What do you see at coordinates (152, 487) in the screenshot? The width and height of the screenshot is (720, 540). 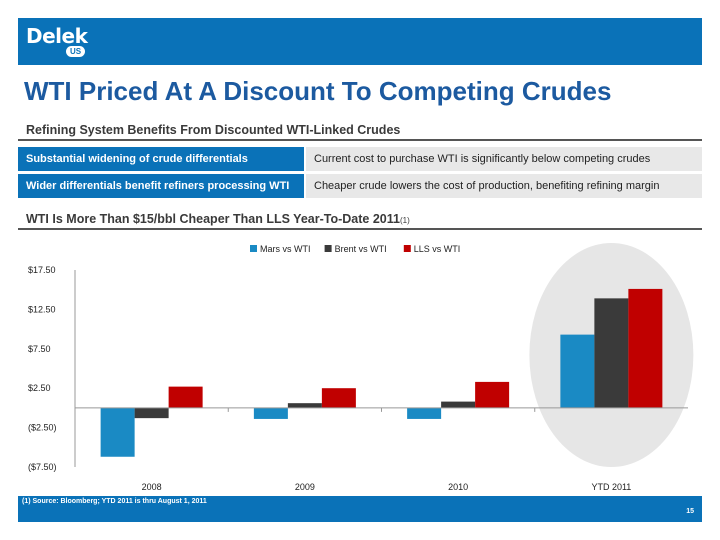 I see `x-tick-label: 2008` at bounding box center [152, 487].